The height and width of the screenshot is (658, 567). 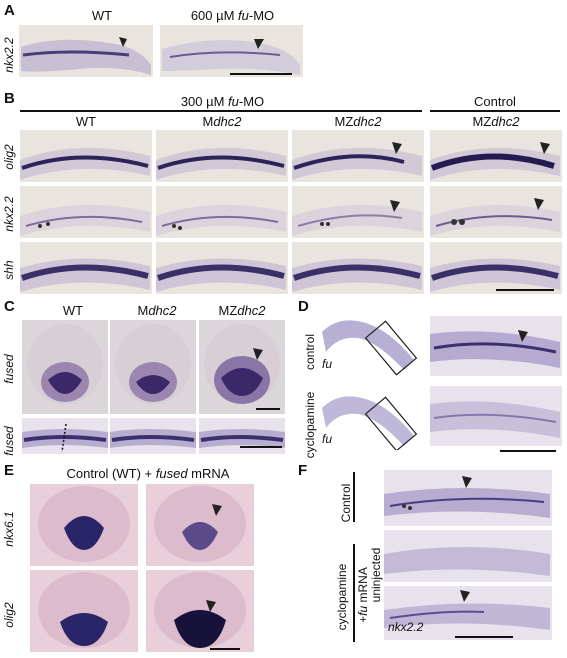 What do you see at coordinates (222, 121) in the screenshot?
I see `panel-b-col-m: Mdhc2` at bounding box center [222, 121].